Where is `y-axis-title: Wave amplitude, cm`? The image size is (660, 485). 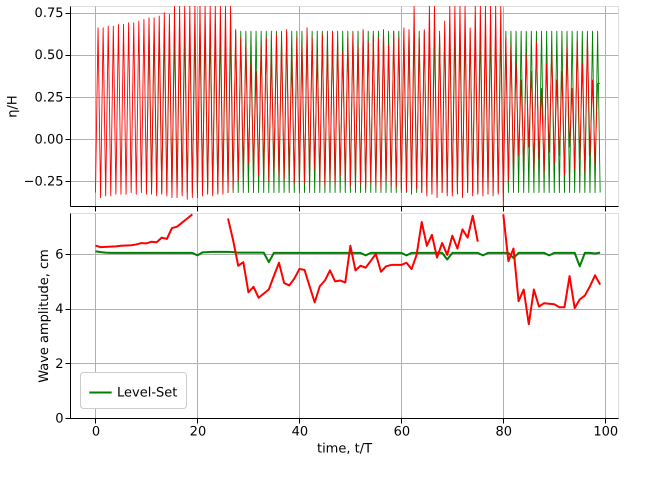 y-axis-title: Wave amplitude, cm is located at coordinates (44, 316).